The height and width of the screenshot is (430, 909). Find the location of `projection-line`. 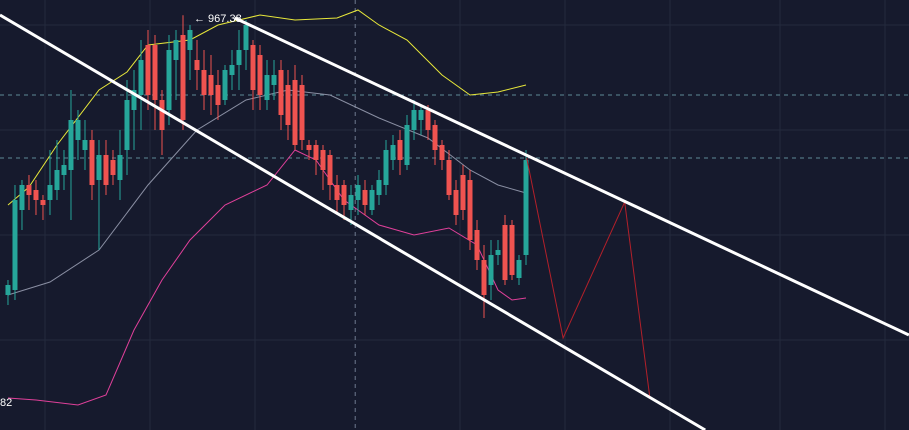

projection-line is located at coordinates (588, 278).